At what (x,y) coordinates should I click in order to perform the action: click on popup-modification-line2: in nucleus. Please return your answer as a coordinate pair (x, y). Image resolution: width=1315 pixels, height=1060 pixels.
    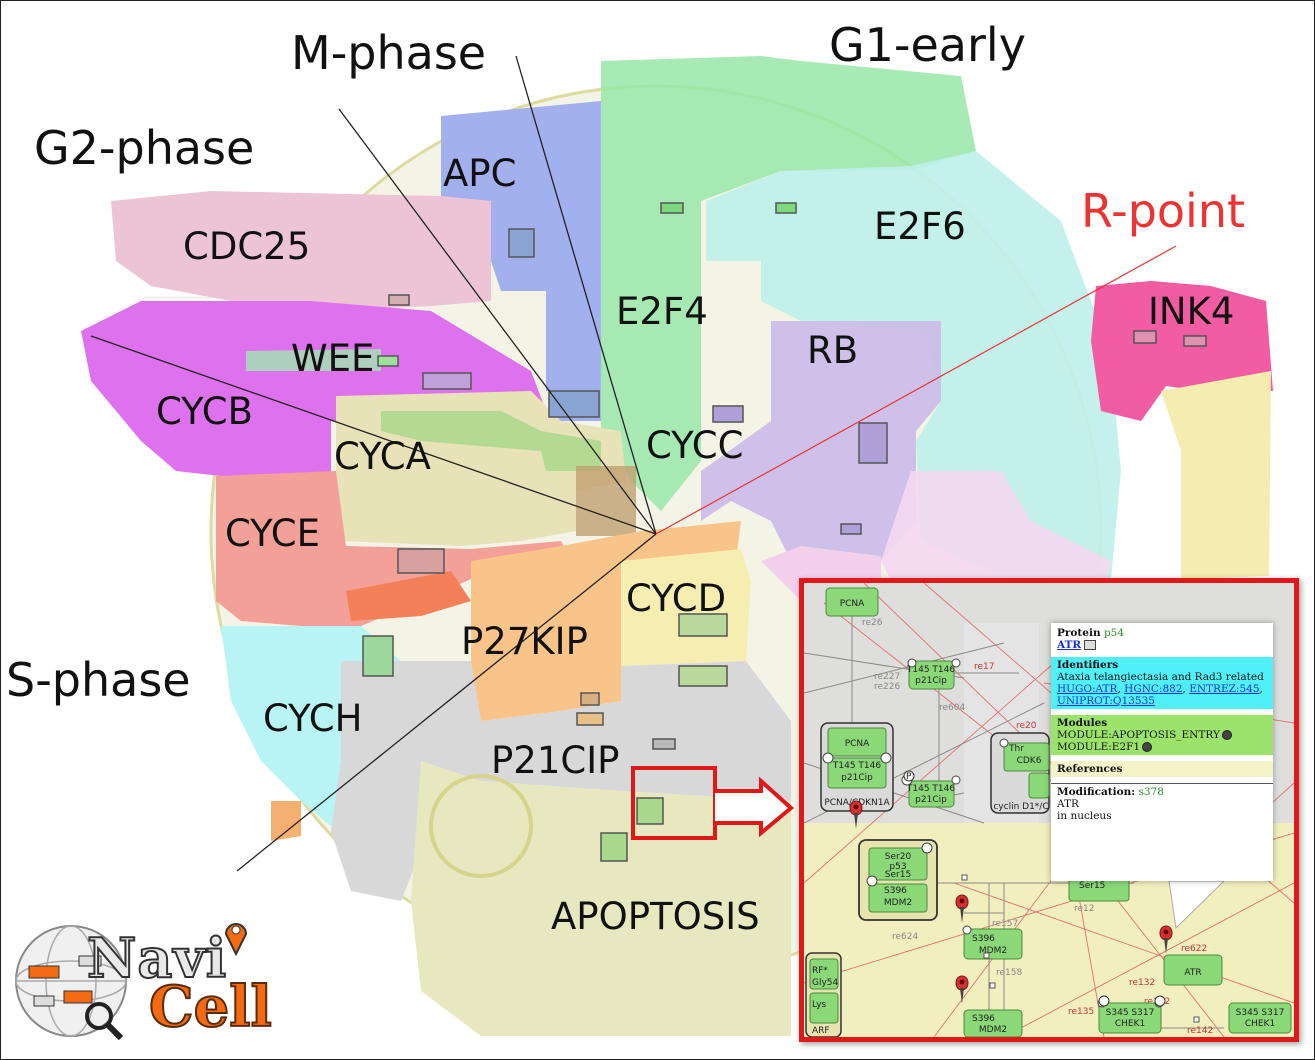
    Looking at the image, I should click on (1084, 816).